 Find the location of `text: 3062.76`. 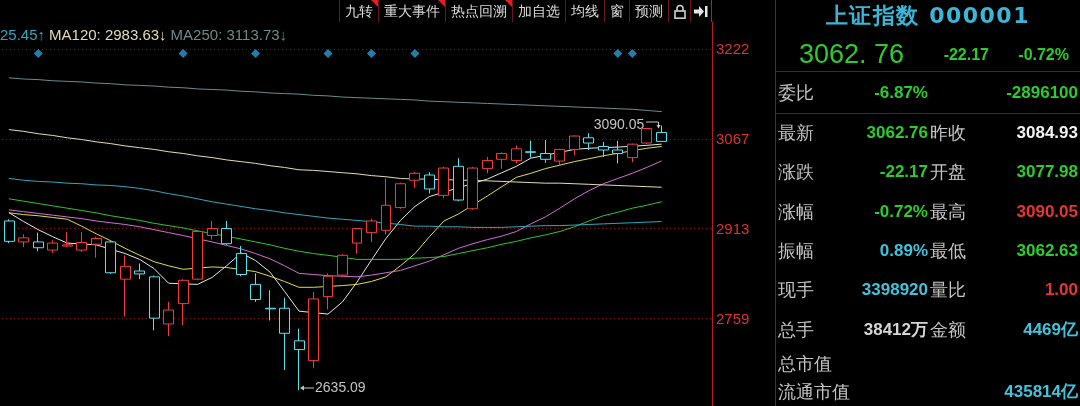

text: 3062.76 is located at coordinates (897, 133).